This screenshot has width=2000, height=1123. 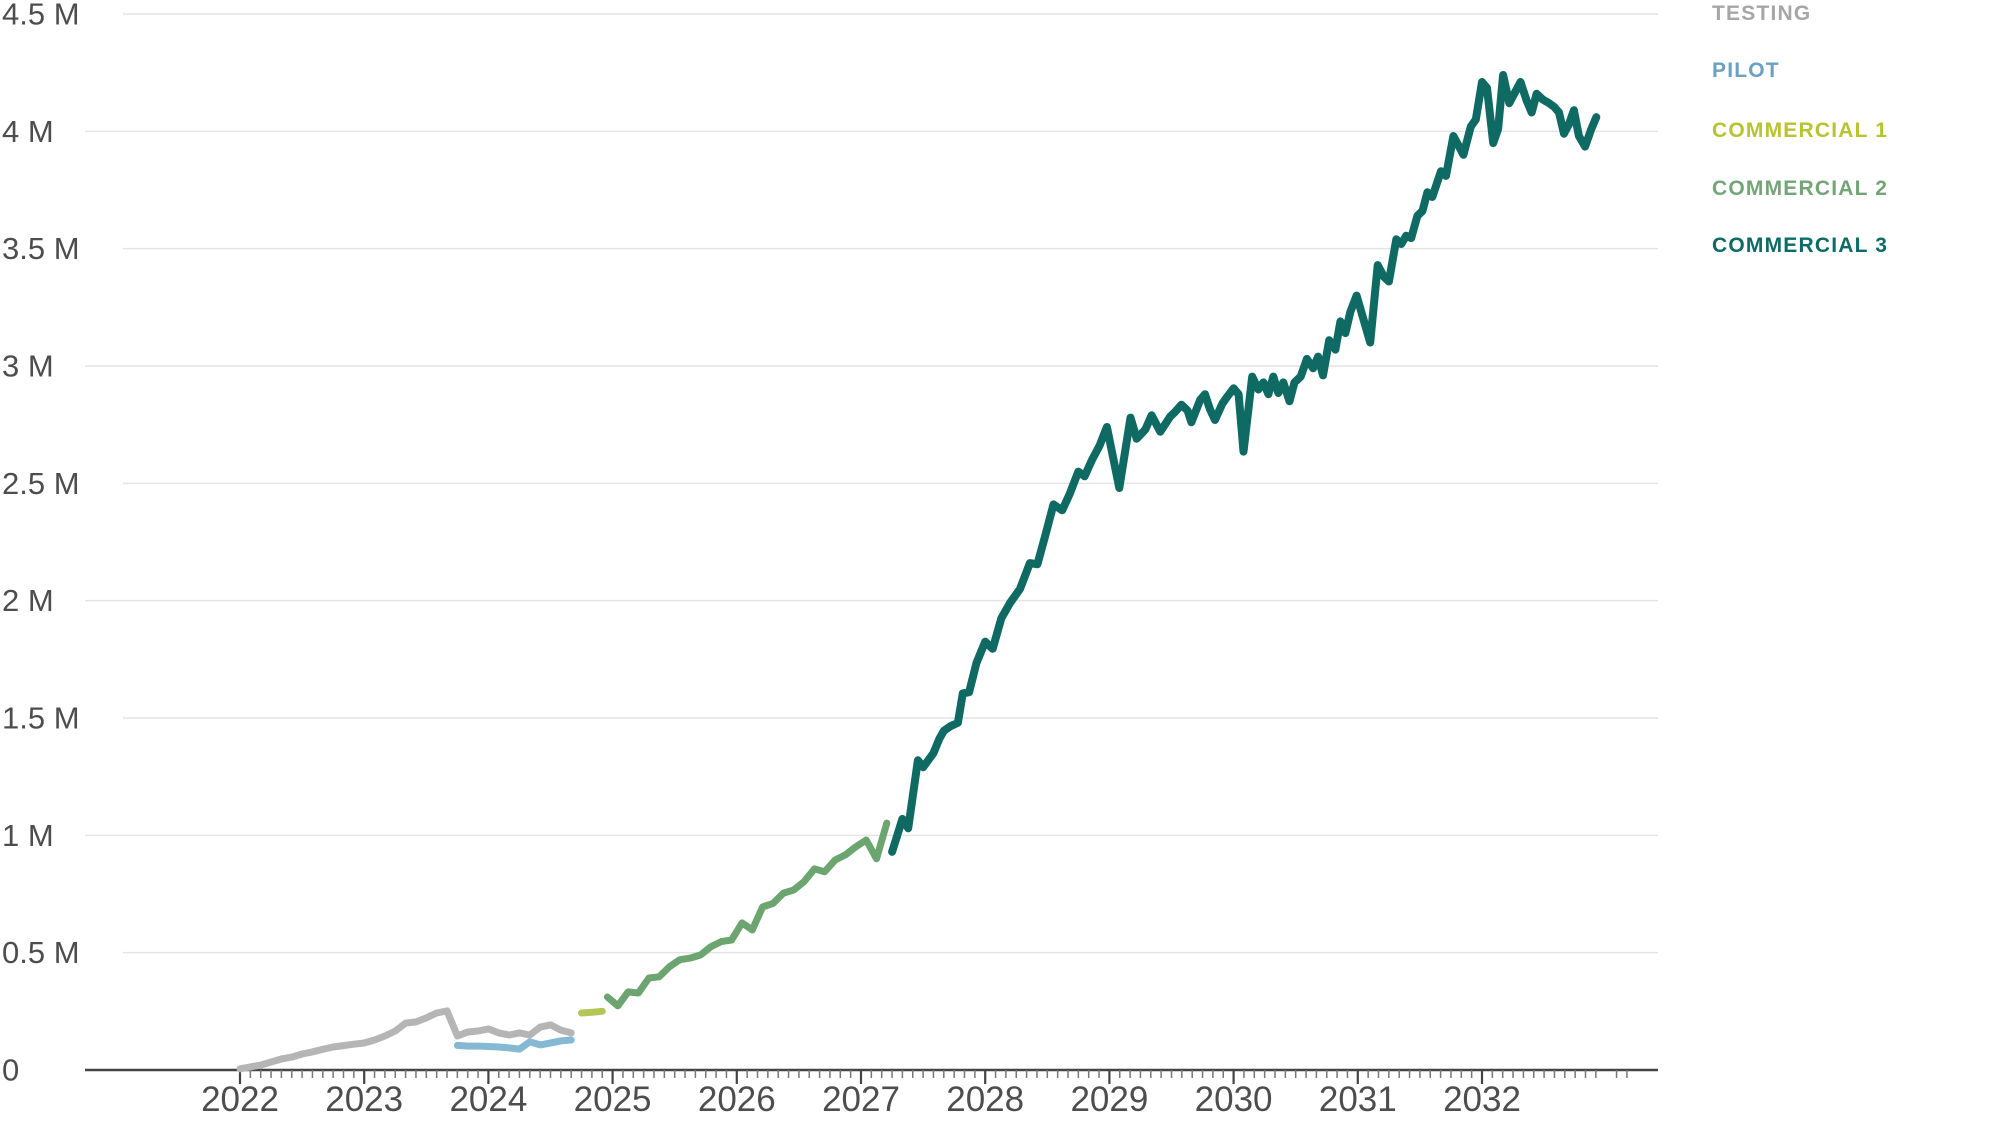 What do you see at coordinates (1358, 1099) in the screenshot?
I see `x-tick-label: 2031` at bounding box center [1358, 1099].